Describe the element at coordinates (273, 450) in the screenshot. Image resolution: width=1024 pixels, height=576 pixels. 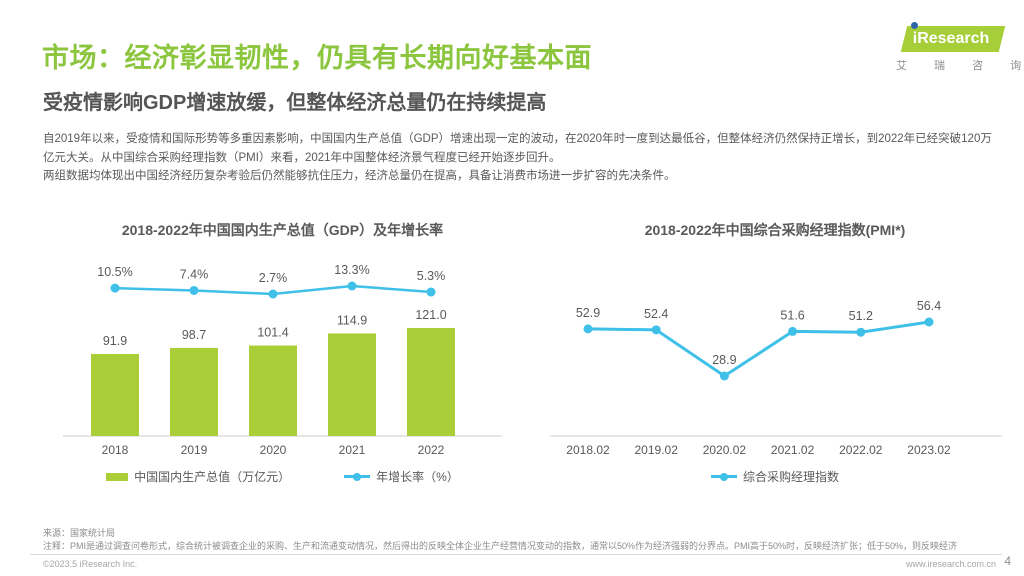
I see `x-axis-label: 2020` at that location.